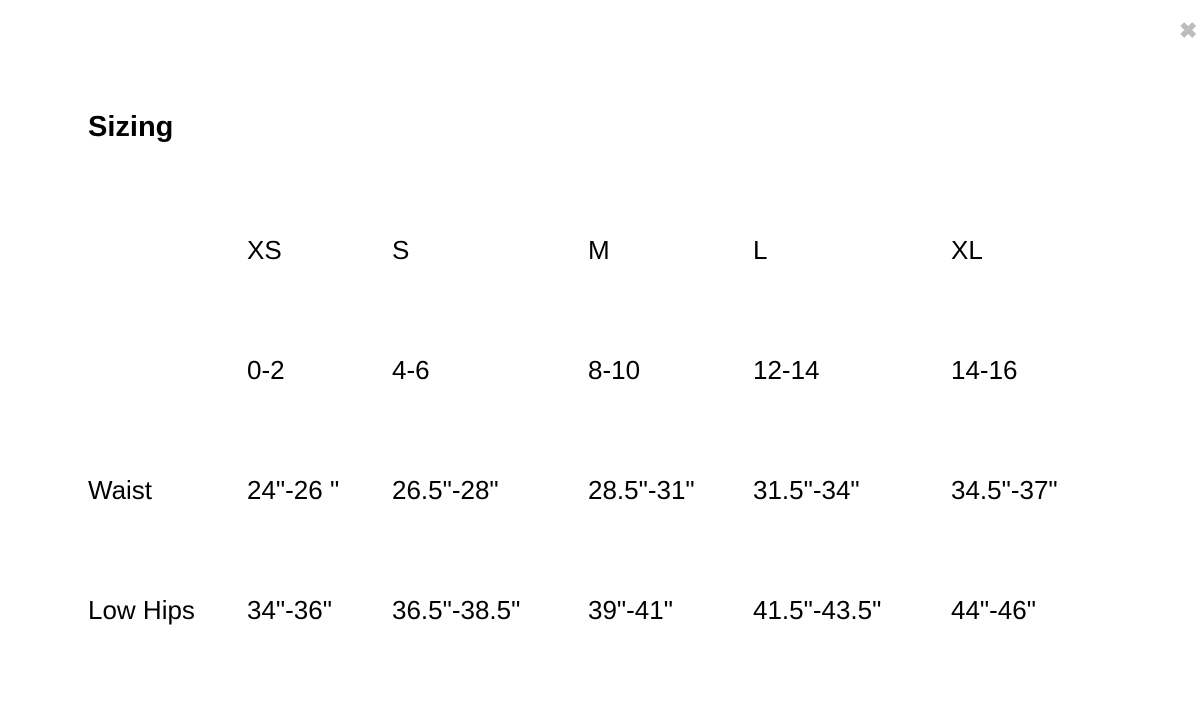 Image resolution: width=1200 pixels, height=723 pixels. Describe the element at coordinates (967, 250) in the screenshot. I see `size-header: XL` at that location.